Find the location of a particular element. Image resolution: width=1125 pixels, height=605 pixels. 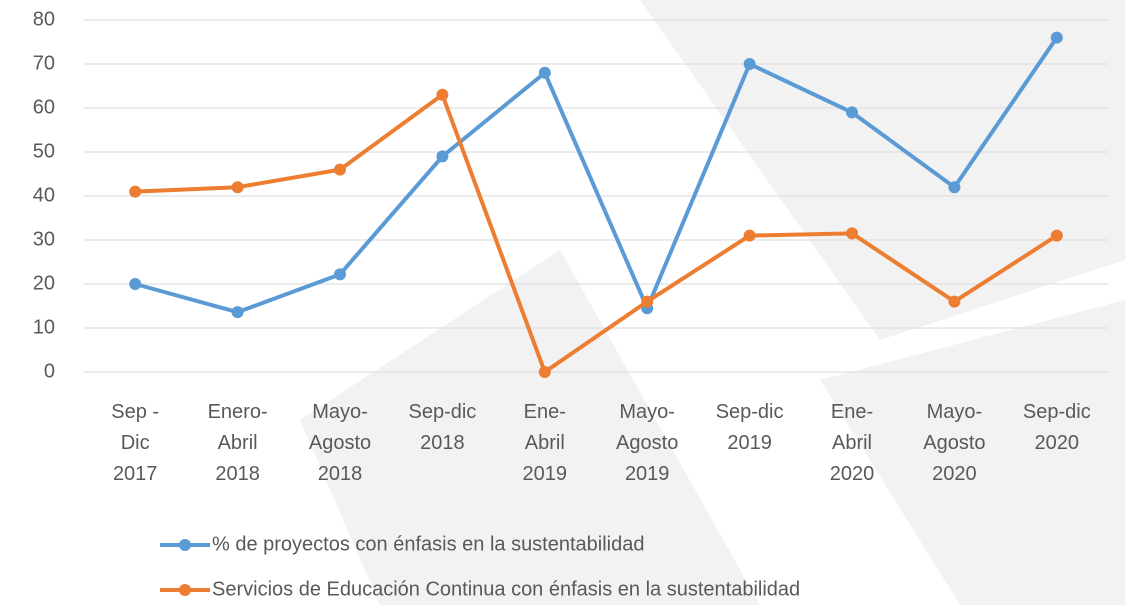

x-tick-label: Sep - Dic 2017 is located at coordinates (135, 443).